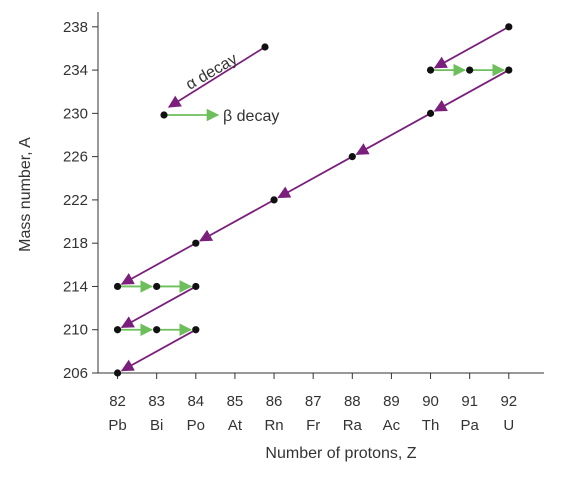  I want to click on legend-beta-label: β decay, so click(251, 116).